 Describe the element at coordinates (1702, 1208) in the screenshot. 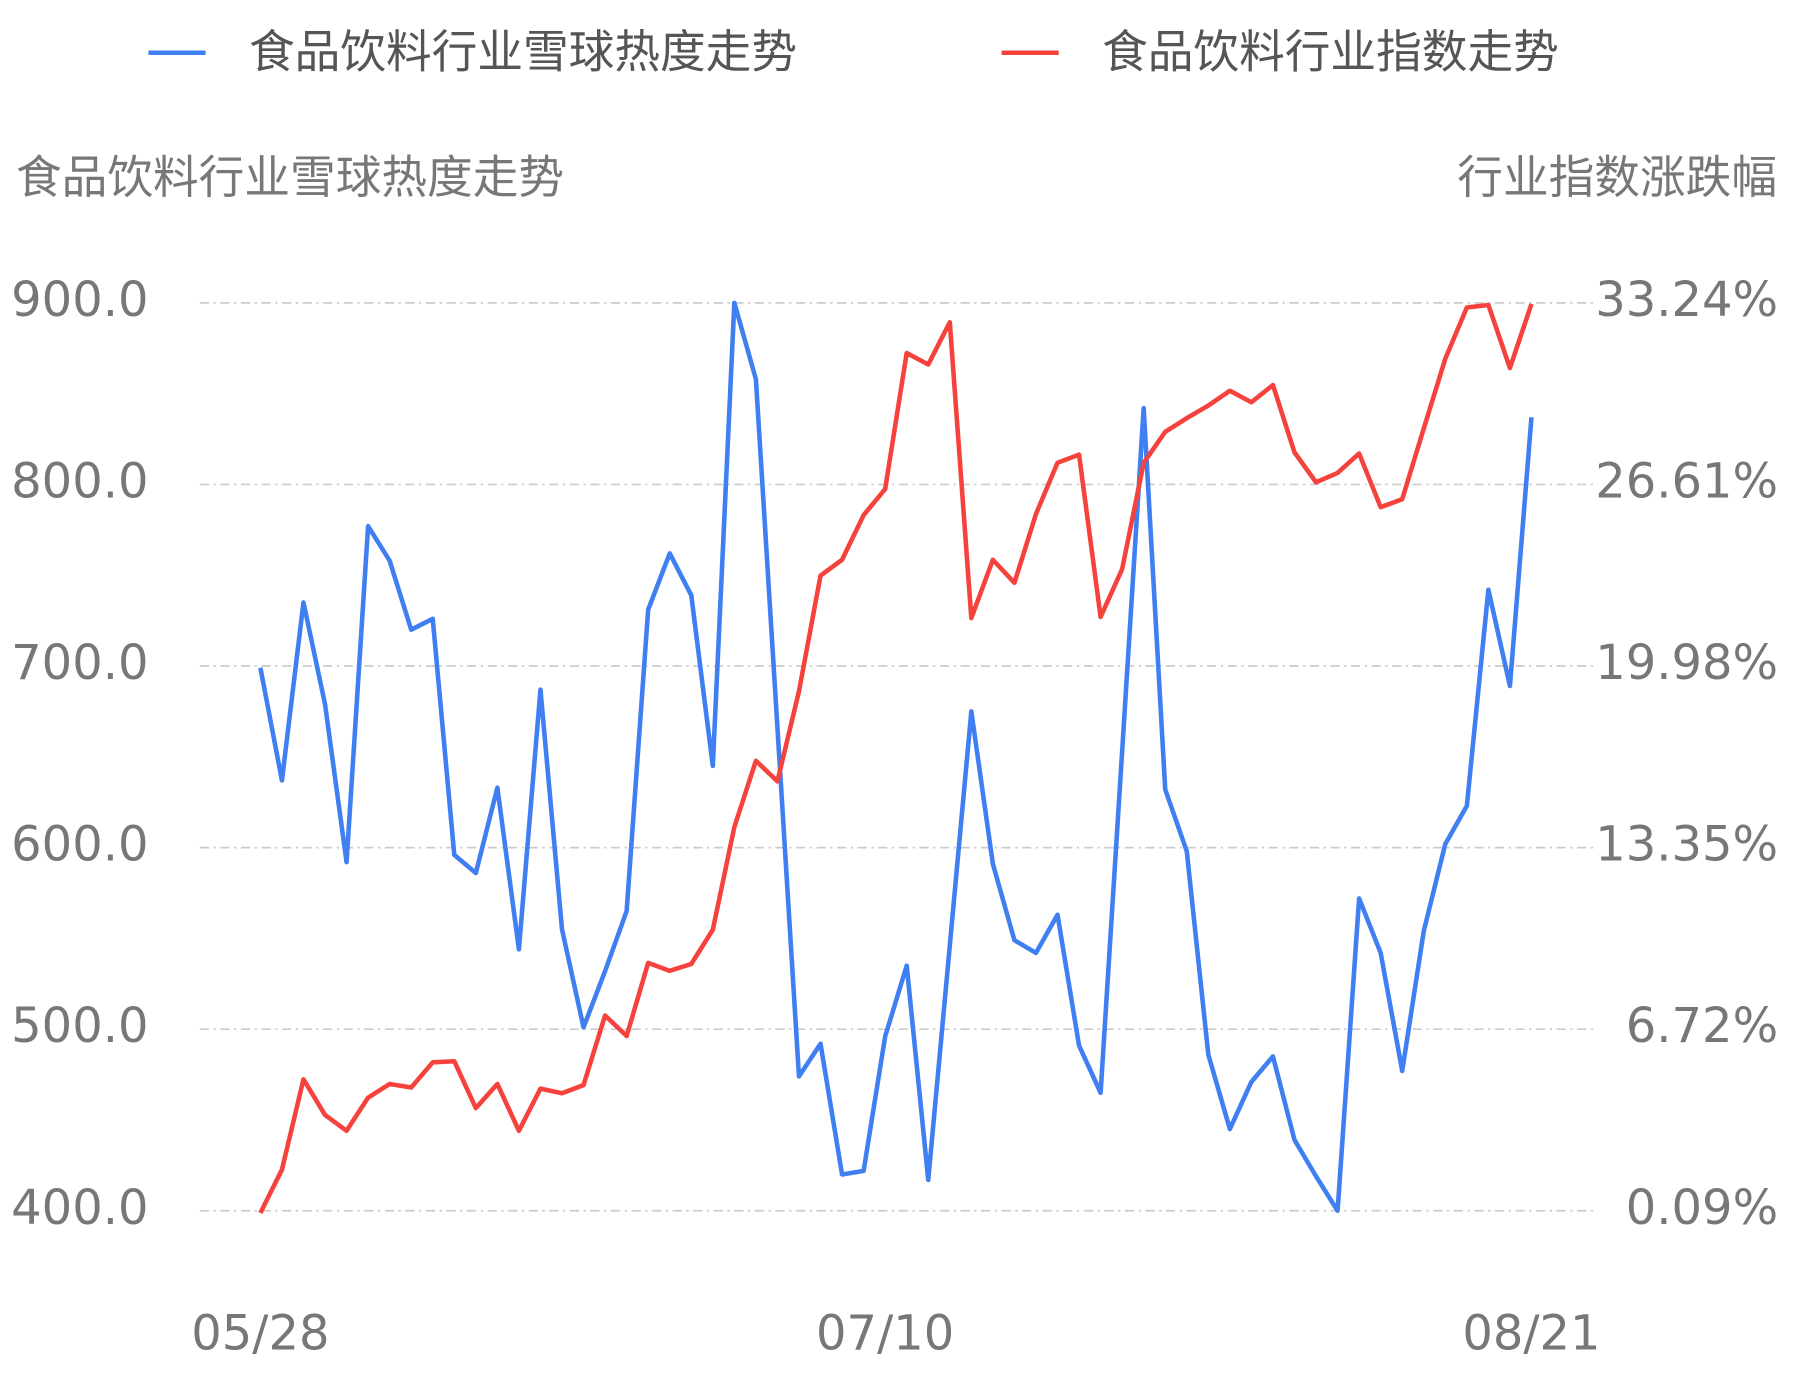

I see `y2-tick-label: 0.09%` at that location.